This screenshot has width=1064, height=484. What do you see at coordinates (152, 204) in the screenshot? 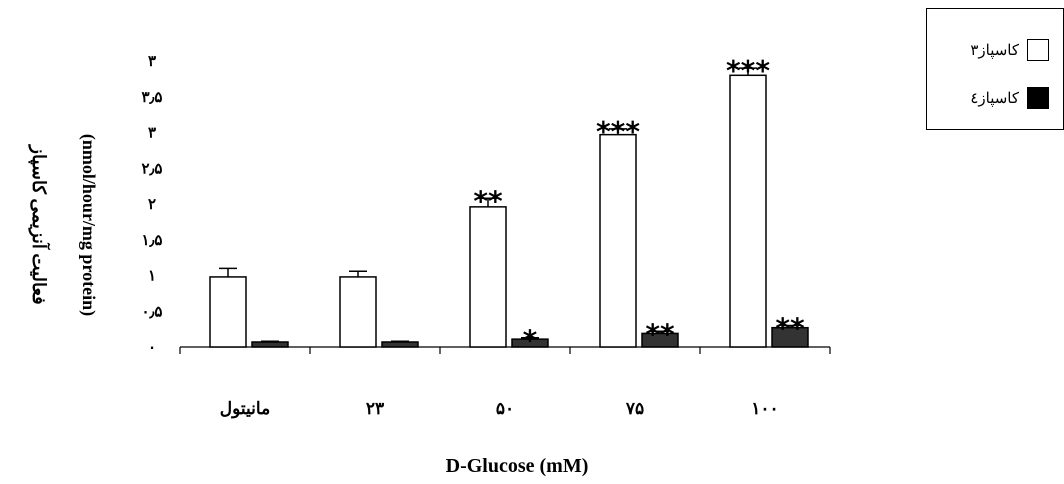
I see `y-tick-label: ۲` at bounding box center [152, 204].